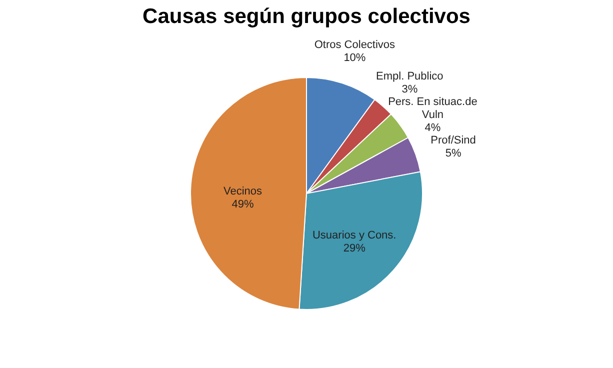  Describe the element at coordinates (306, 16) in the screenshot. I see `chart-title: Causas según grupos colectivos` at that location.